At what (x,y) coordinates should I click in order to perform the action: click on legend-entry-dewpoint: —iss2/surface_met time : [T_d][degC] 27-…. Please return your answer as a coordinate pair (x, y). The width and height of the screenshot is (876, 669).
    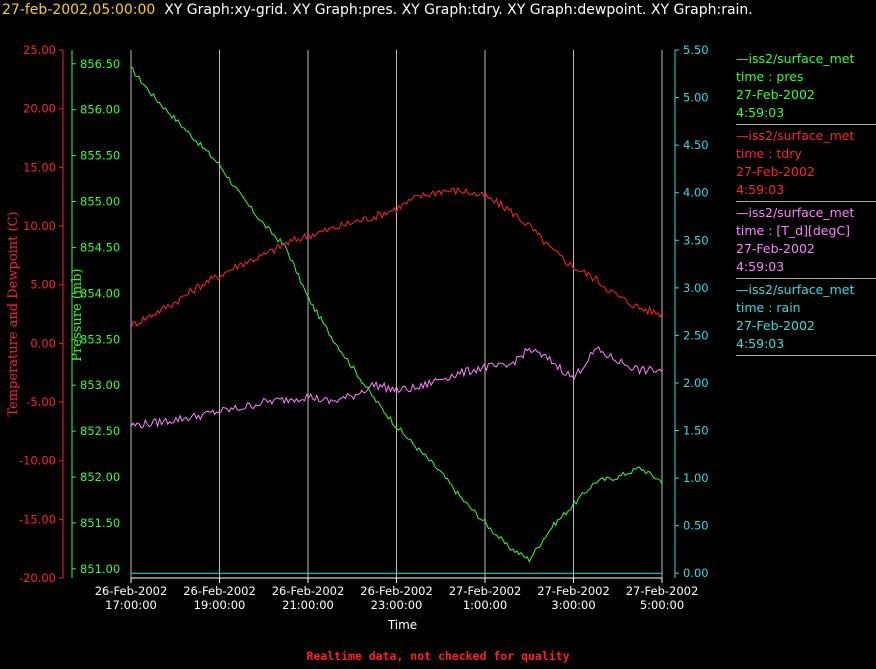
    Looking at the image, I should click on (806, 241).